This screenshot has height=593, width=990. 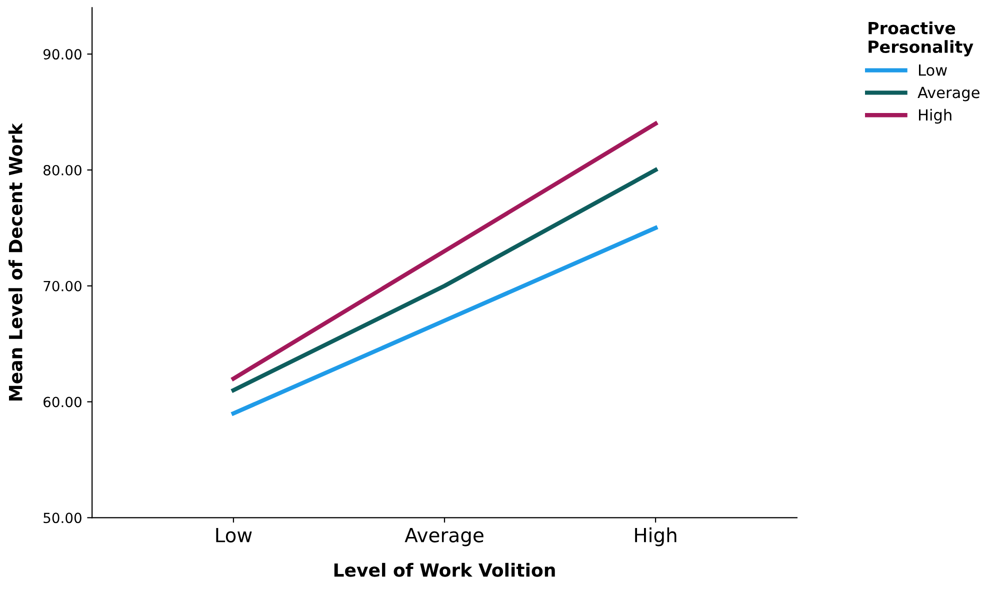 What do you see at coordinates (15, 261) in the screenshot?
I see `y-axis-title: Mean Level of Decent Work` at bounding box center [15, 261].